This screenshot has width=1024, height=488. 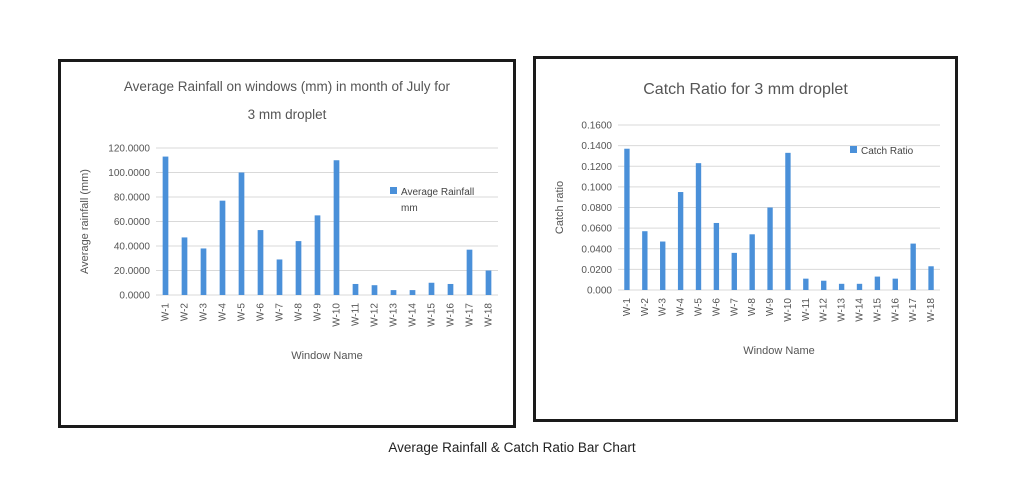 What do you see at coordinates (129, 173) in the screenshot?
I see `y-tick-label: 100.0000` at bounding box center [129, 173].